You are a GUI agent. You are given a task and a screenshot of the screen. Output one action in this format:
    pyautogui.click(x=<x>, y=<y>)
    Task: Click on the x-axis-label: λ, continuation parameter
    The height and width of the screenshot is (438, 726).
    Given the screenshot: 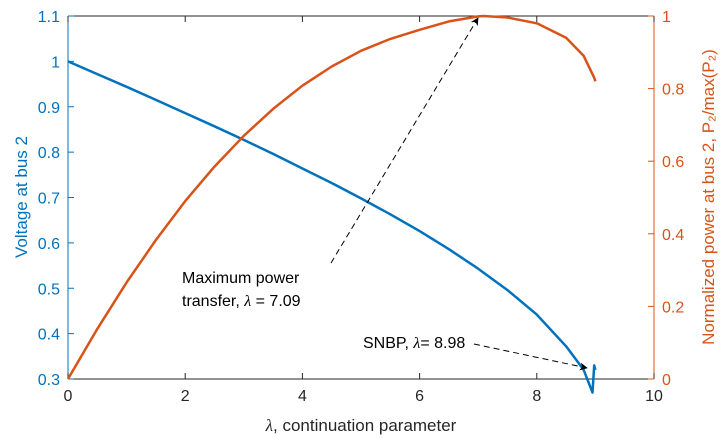 What is the action you would take?
    pyautogui.click(x=361, y=425)
    